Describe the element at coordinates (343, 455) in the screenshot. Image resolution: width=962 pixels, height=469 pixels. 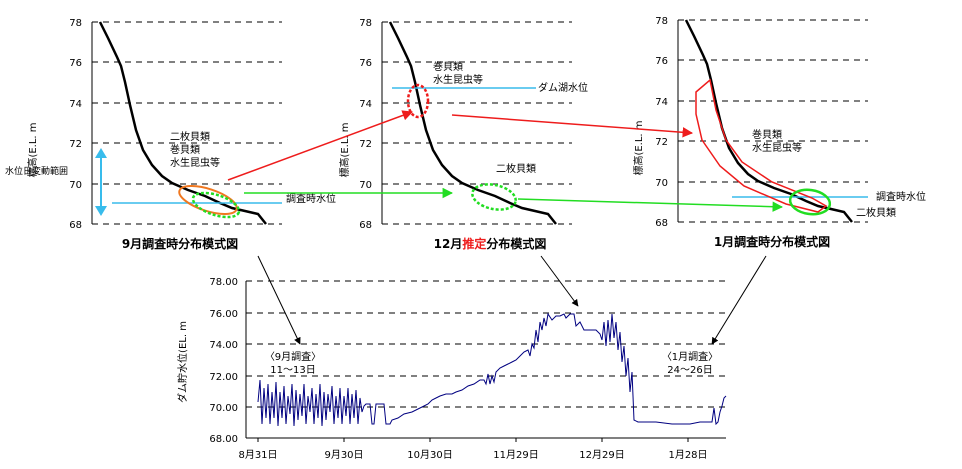
I see `ts-xtick-sep30: 9月30日` at that location.